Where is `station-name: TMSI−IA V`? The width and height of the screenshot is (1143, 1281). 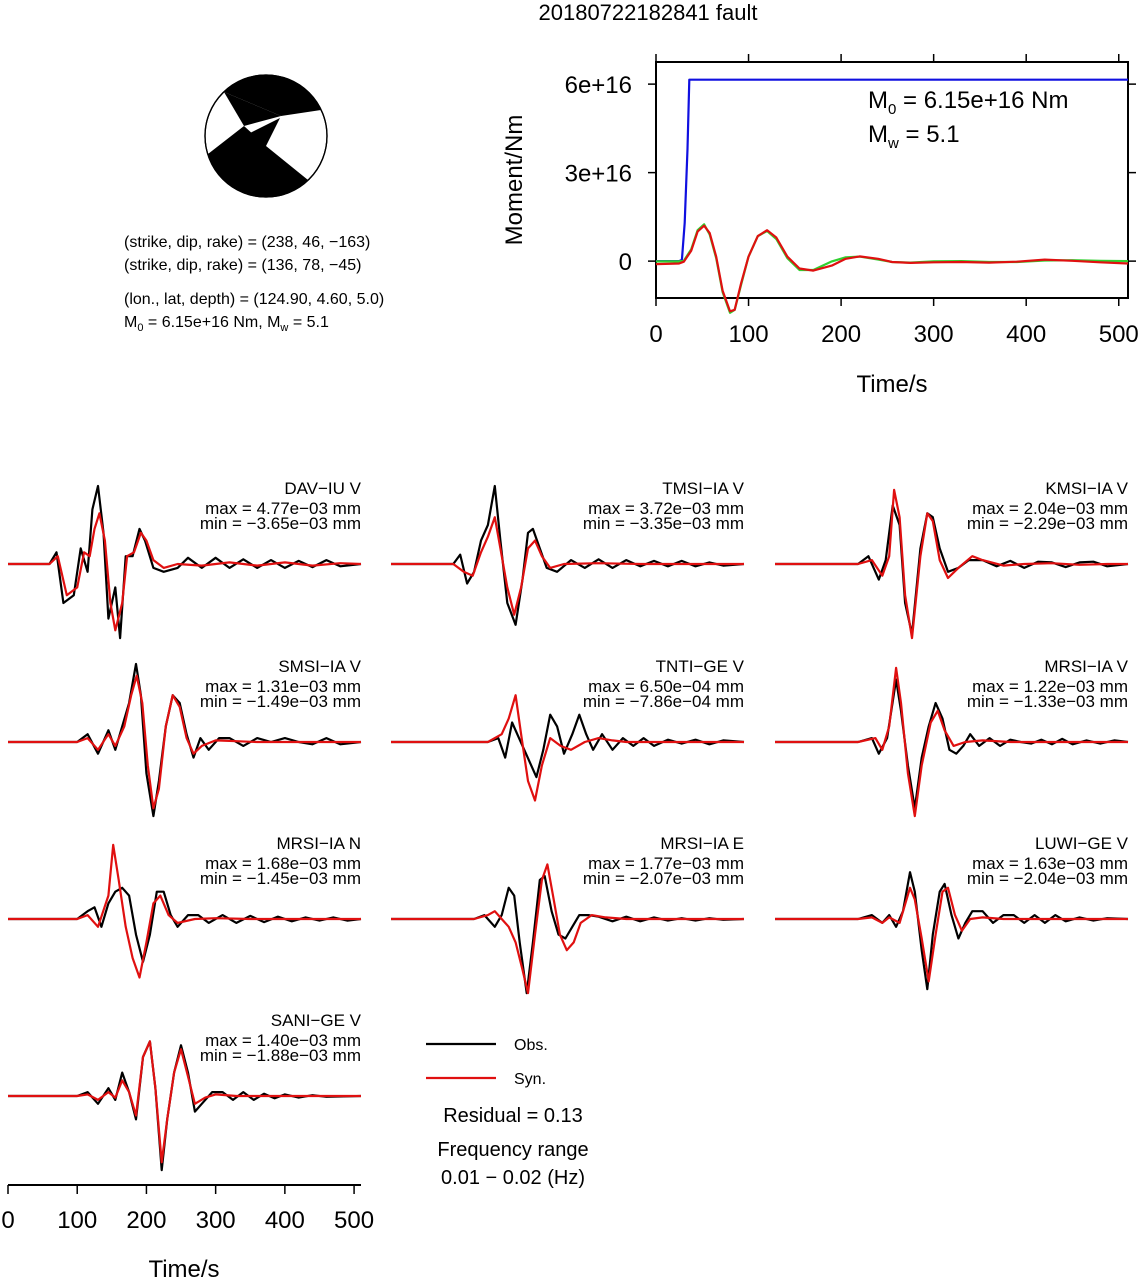
station-name: TMSI−IA V is located at coordinates (703, 488).